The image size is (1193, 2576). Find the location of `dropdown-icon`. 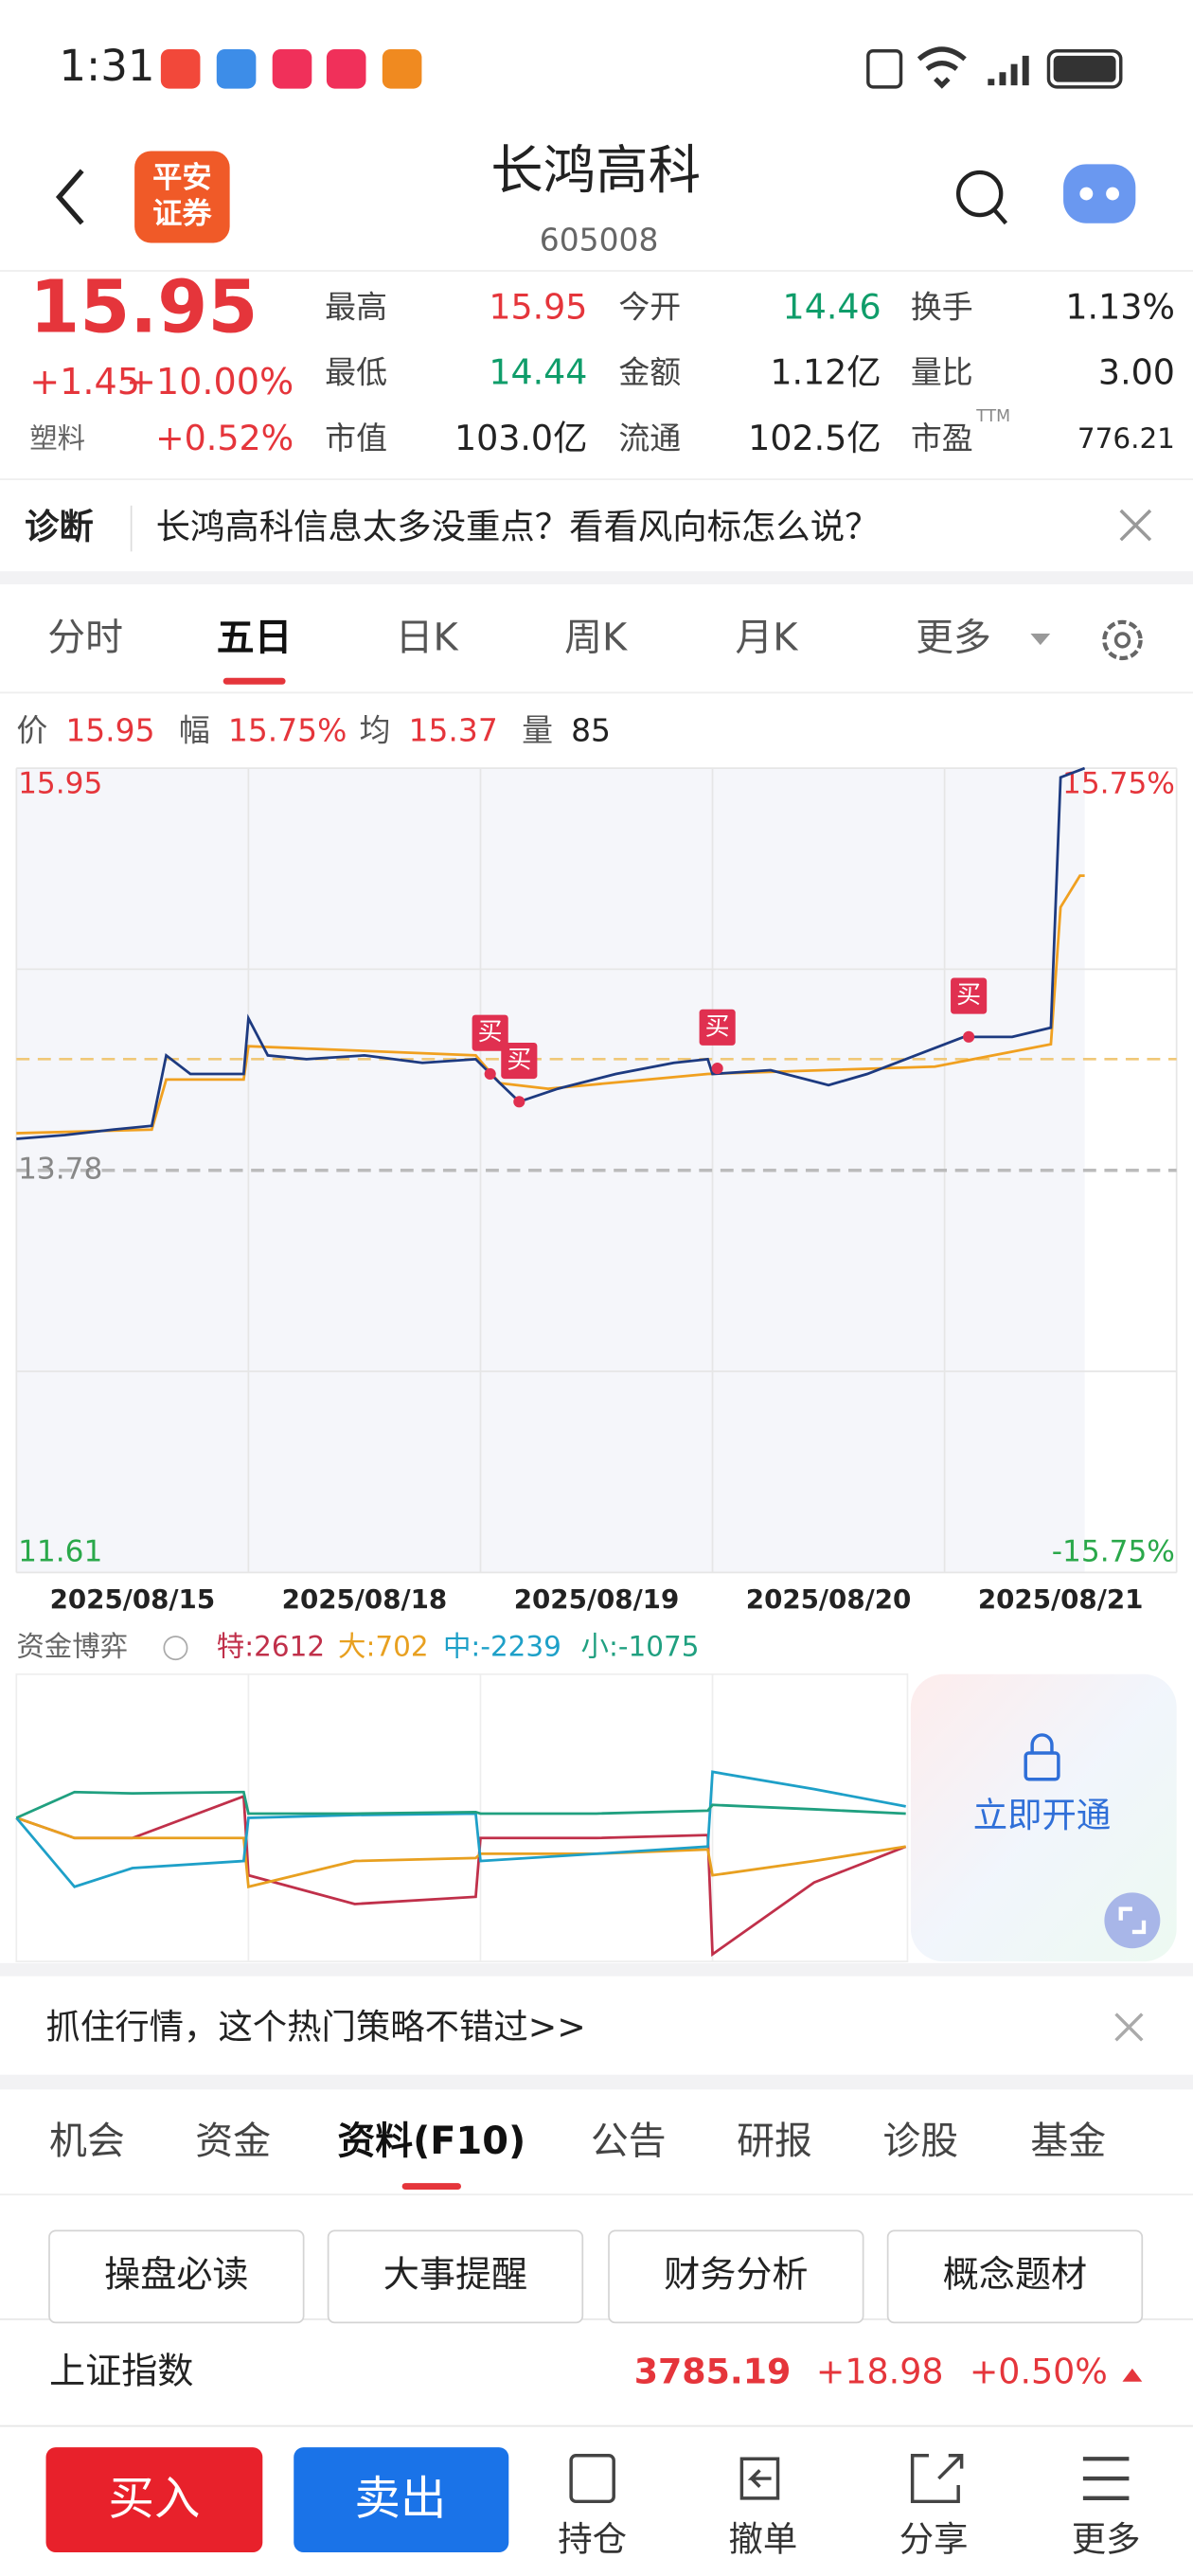

dropdown-icon is located at coordinates (1040, 639).